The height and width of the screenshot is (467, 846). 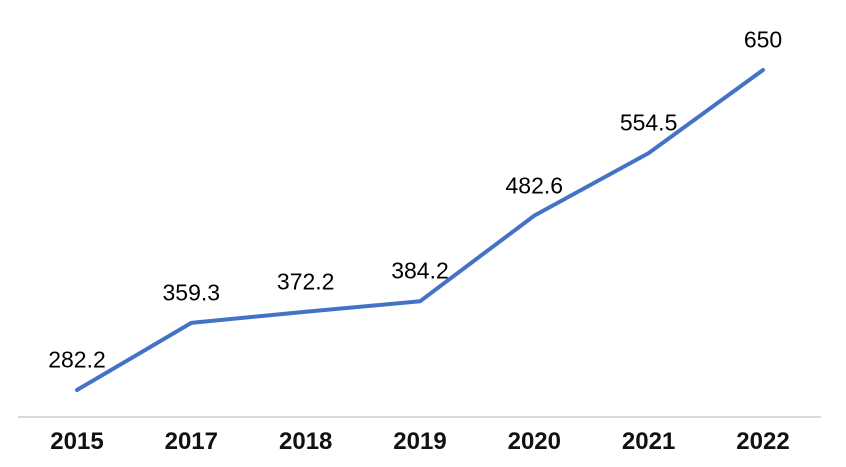 What do you see at coordinates (648, 122) in the screenshot?
I see `data-label: 554.5` at bounding box center [648, 122].